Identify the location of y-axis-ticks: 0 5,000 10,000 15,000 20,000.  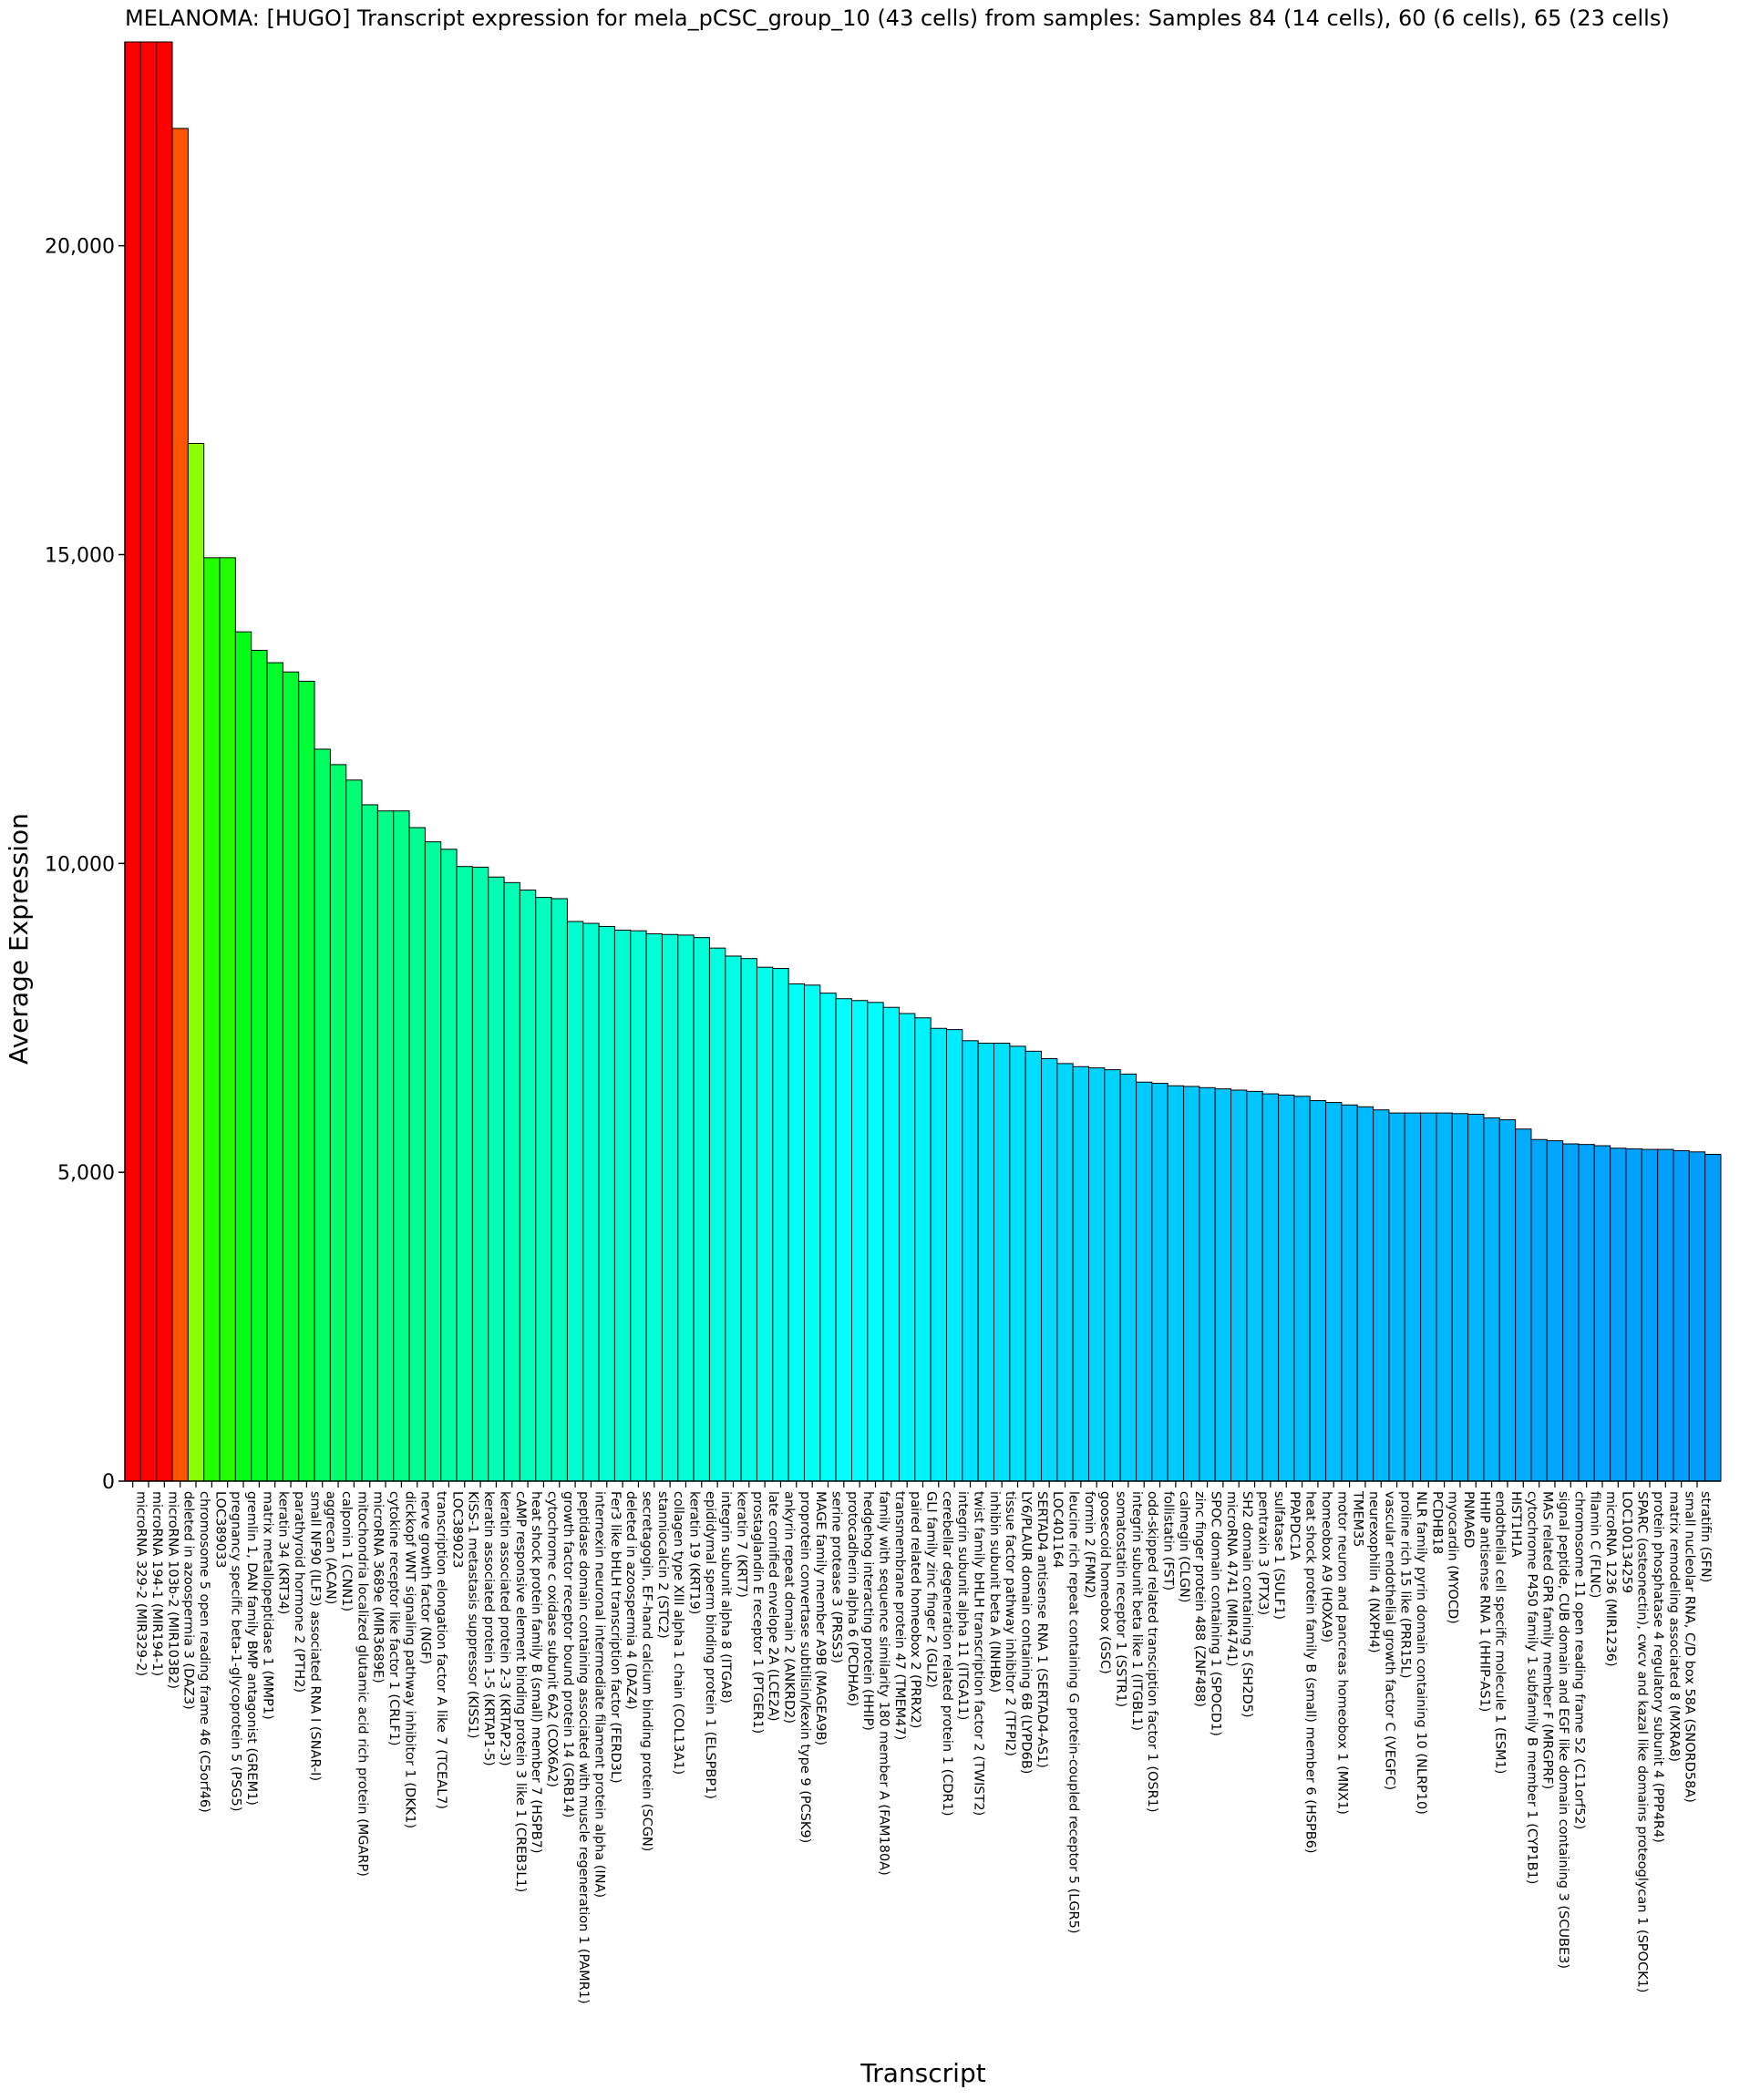
(85, 865).